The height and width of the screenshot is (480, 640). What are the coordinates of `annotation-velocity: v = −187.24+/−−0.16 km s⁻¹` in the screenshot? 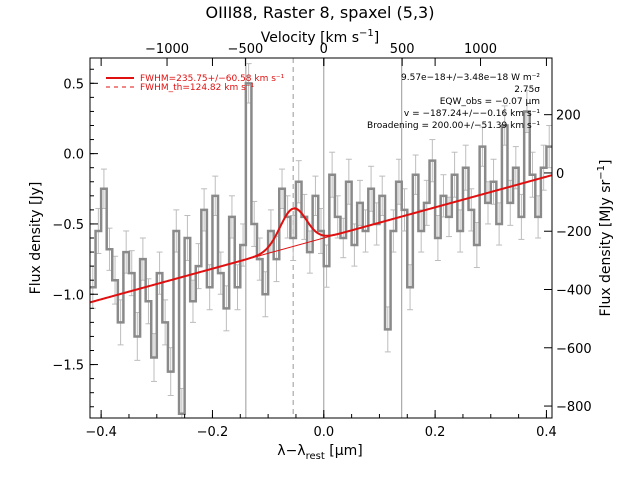 It's located at (472, 114).